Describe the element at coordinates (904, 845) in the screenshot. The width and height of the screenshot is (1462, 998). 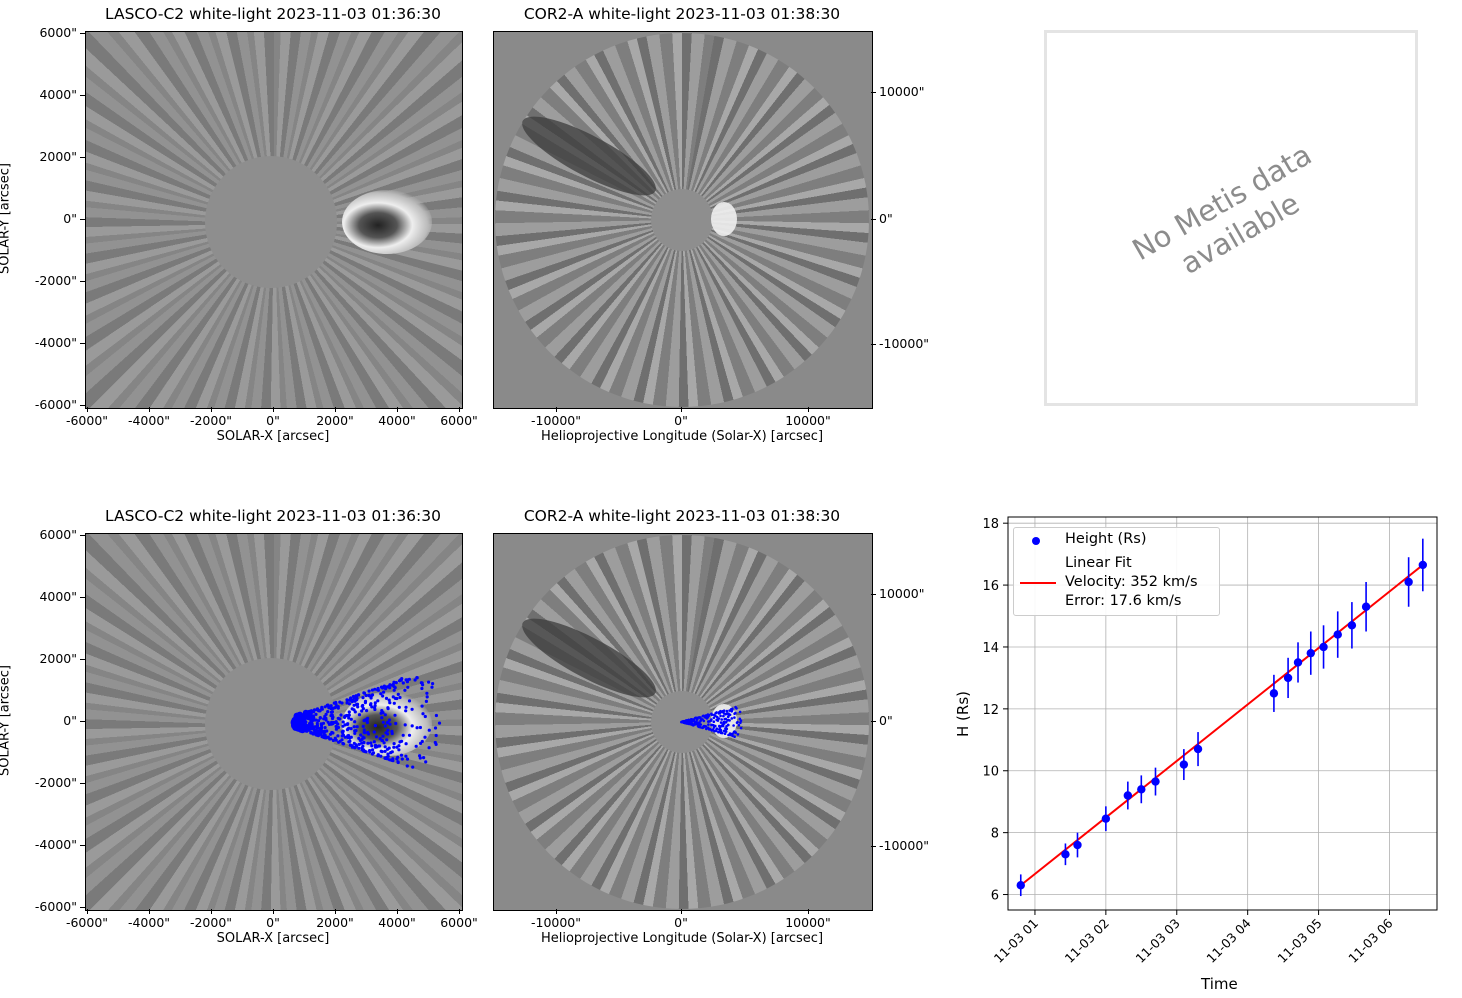
I see `y-tick-label: -10000"` at that location.